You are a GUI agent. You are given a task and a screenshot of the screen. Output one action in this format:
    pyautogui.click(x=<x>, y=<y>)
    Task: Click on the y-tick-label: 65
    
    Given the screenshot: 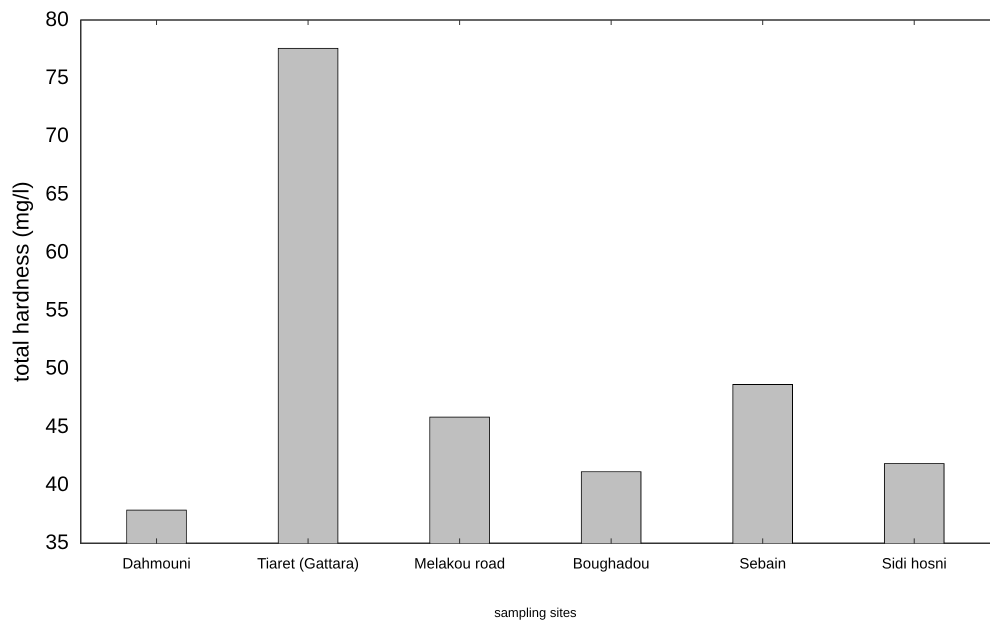 What is the action you would take?
    pyautogui.click(x=57, y=194)
    